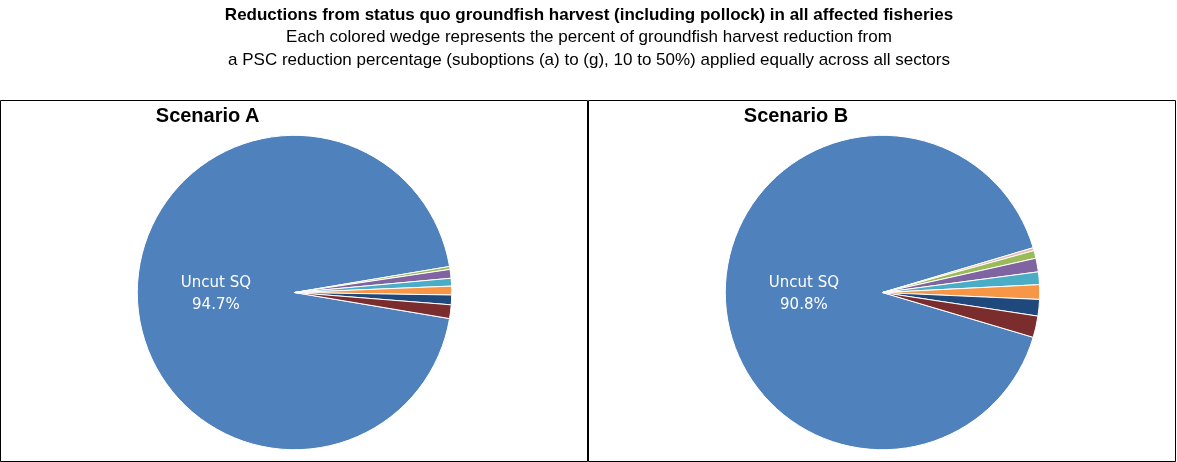 This screenshot has height=462, width=1177. Describe the element at coordinates (589, 48) in the screenshot. I see `text: Each colored wedge represents the percent of groundfish harvest reduction from a PSC reduction percentage (suboptions (a) to (g), 10 to 50%) applied equally across all sectors` at that location.